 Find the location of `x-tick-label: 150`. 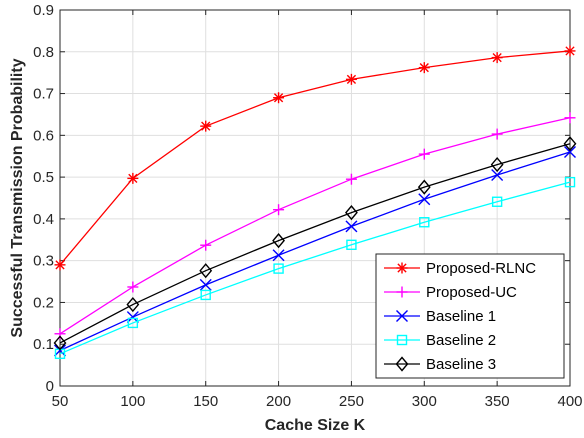

x-tick-label: 150 is located at coordinates (205, 401).